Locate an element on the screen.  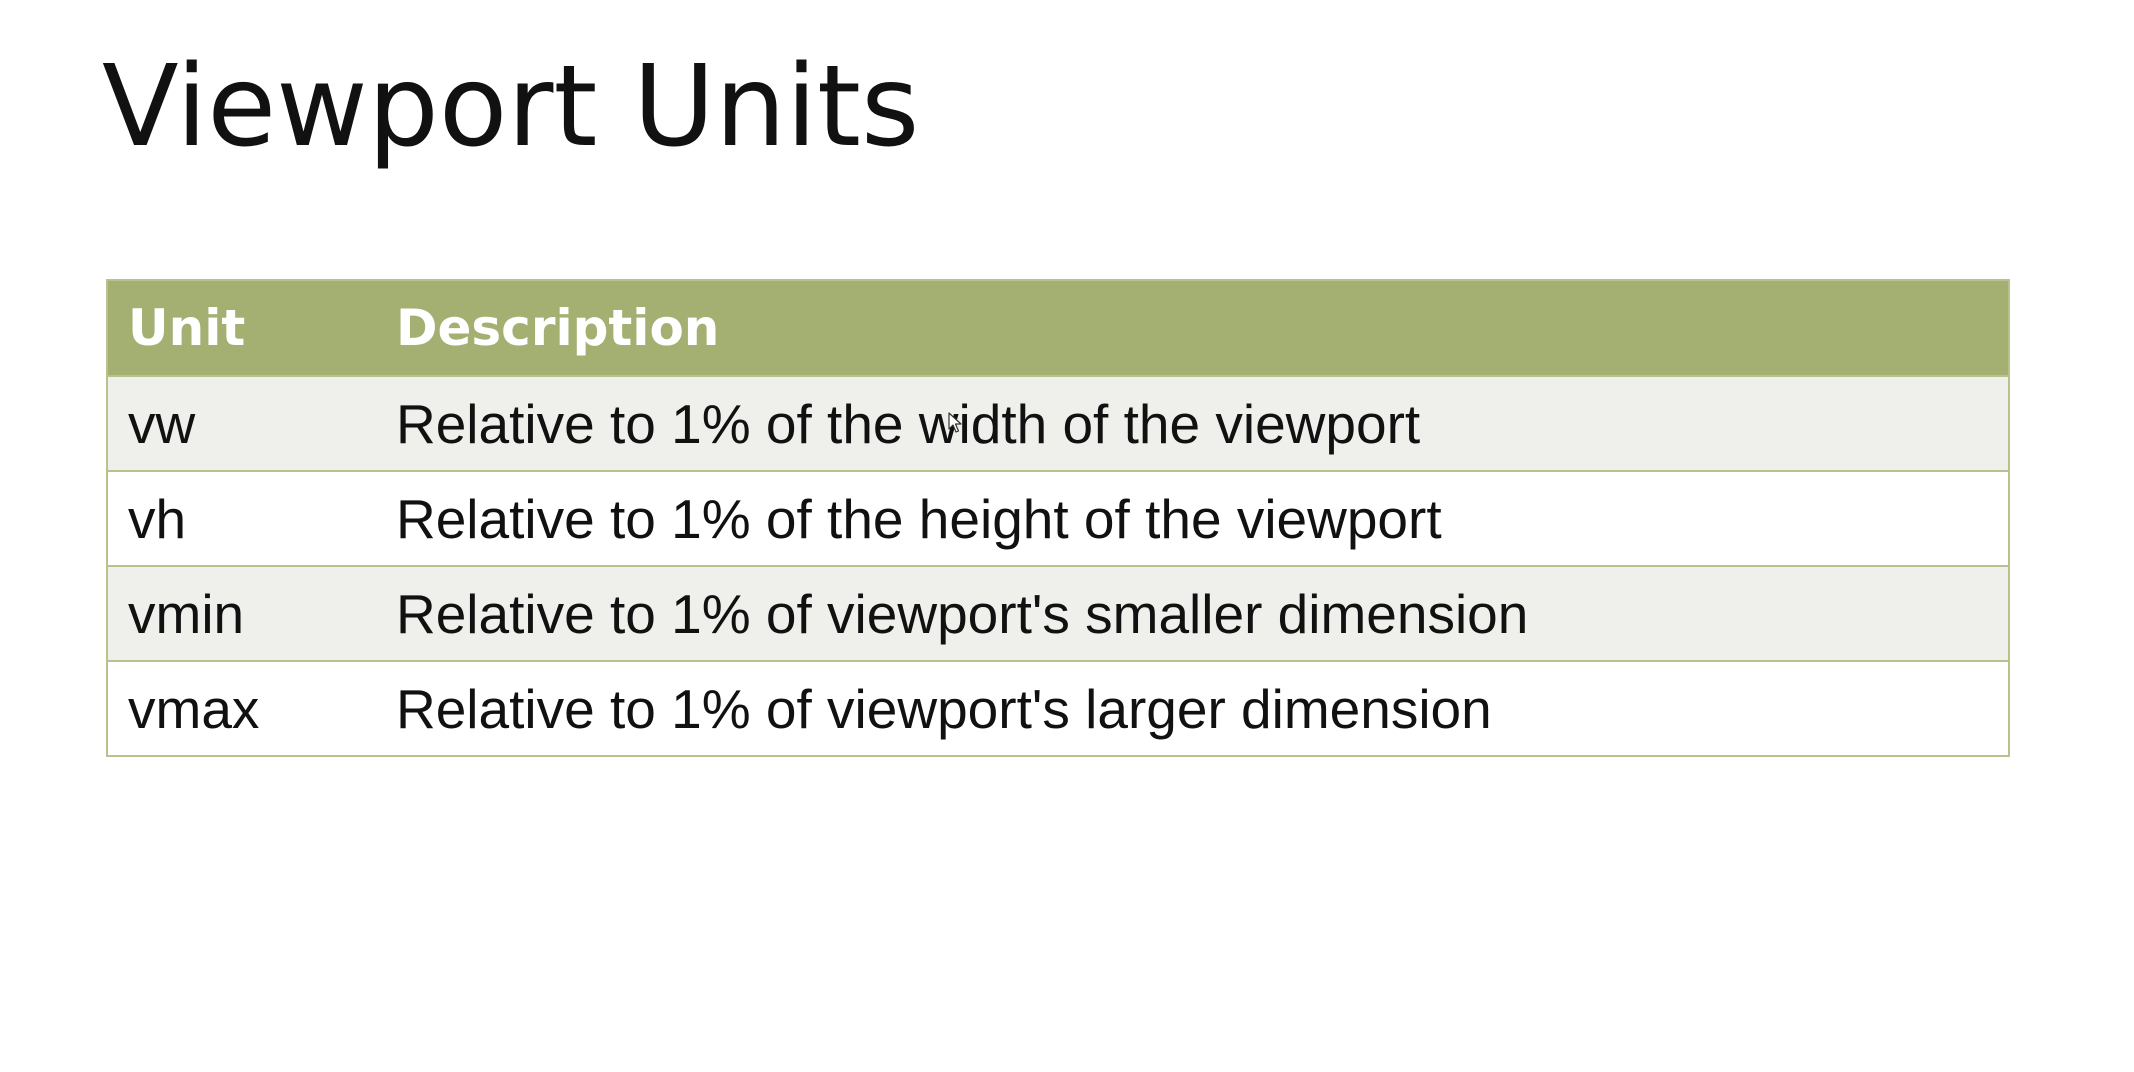
header-unit: Unit is located at coordinates (187, 328).